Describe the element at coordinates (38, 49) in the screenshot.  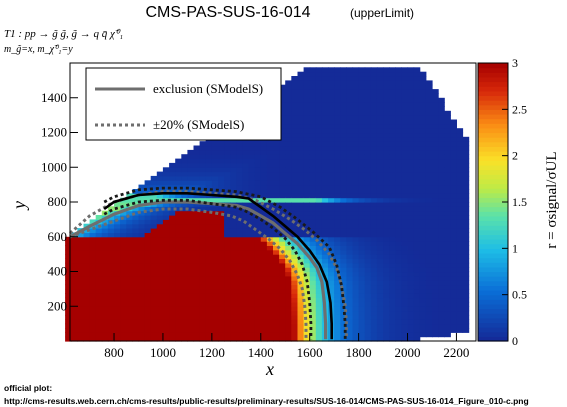
I see `mass-definition: m_g̃=x, m_χ̃⁰₁=y` at that location.